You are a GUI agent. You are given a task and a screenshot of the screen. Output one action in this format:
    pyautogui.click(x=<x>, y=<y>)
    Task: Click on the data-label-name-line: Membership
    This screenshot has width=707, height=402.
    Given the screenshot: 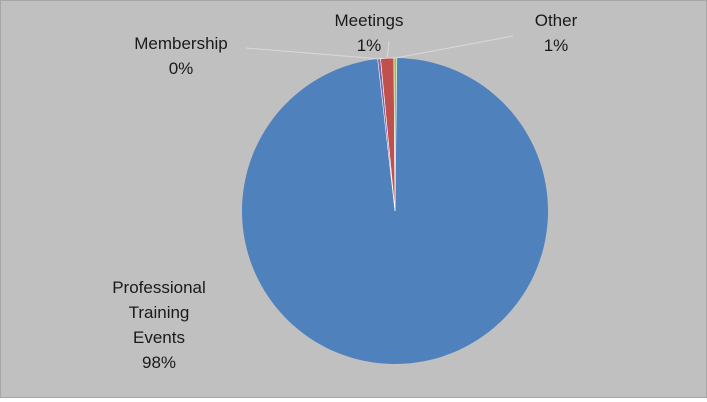 What is the action you would take?
    pyautogui.click(x=181, y=43)
    